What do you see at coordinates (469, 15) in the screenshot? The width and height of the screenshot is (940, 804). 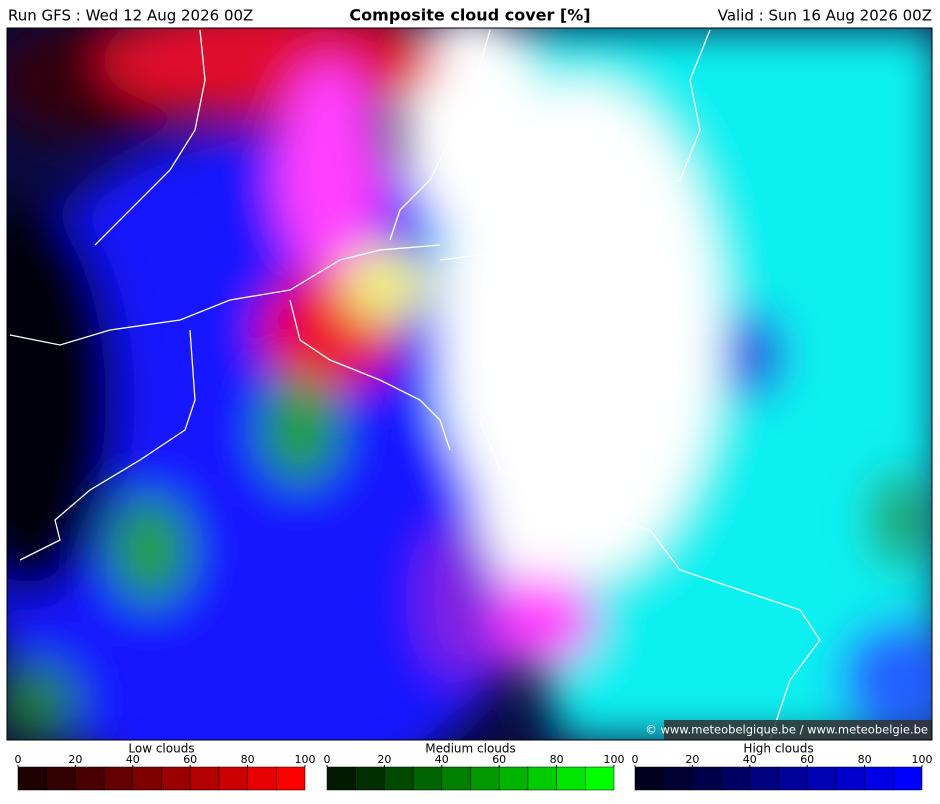 I see `map-title: Composite cloud cover [%]` at bounding box center [469, 15].